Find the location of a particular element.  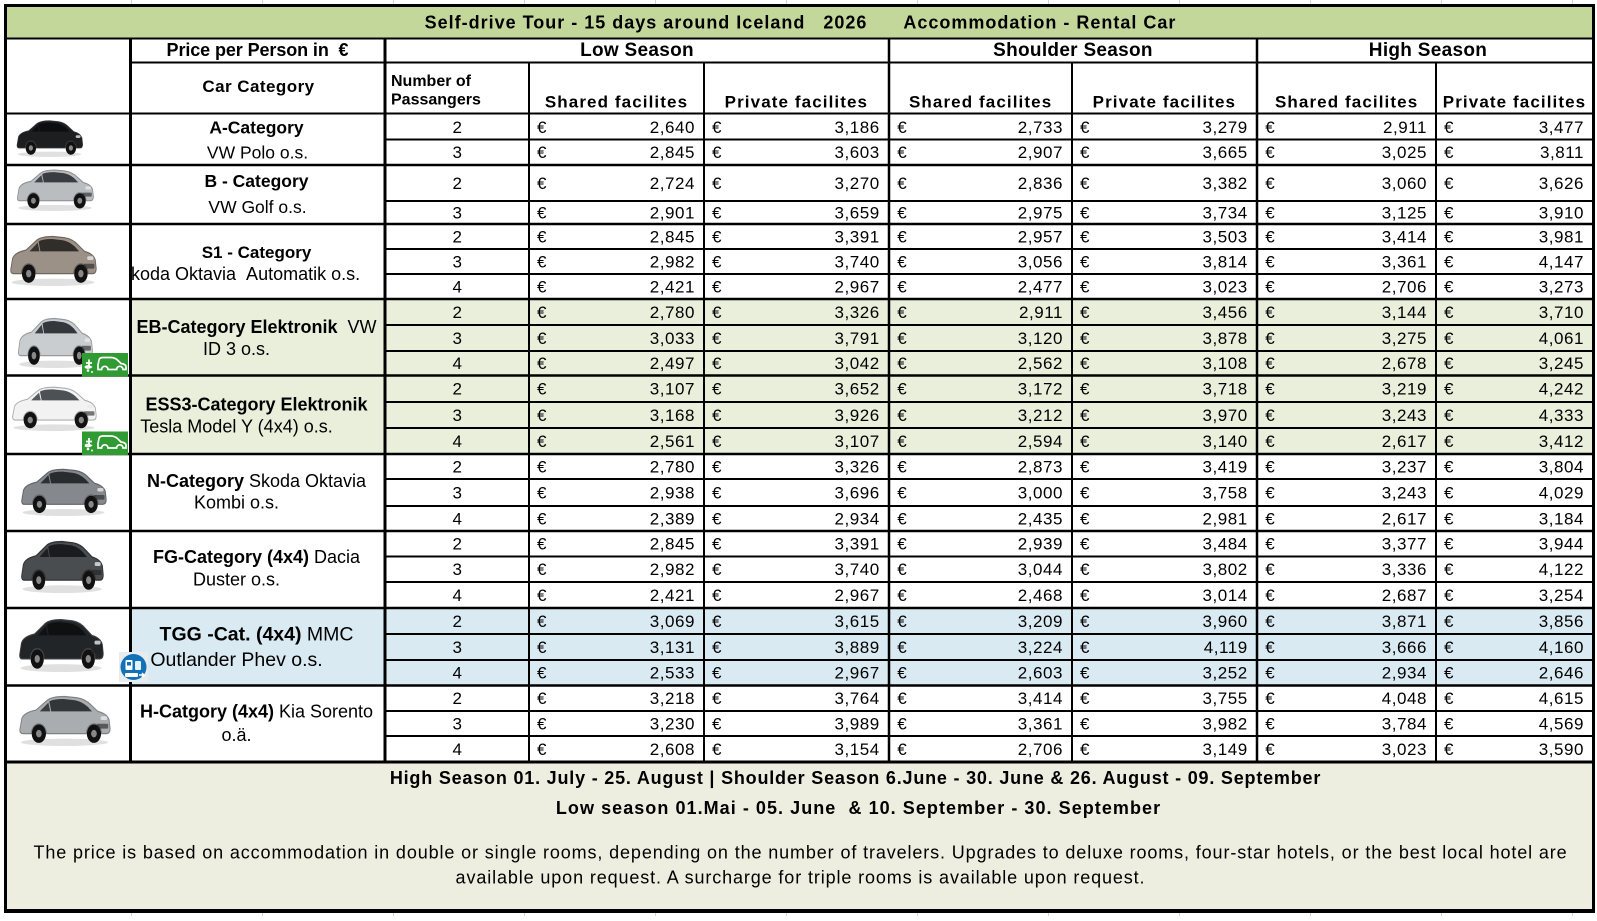

svg-text: 3,970 is located at coordinates (1224, 415).